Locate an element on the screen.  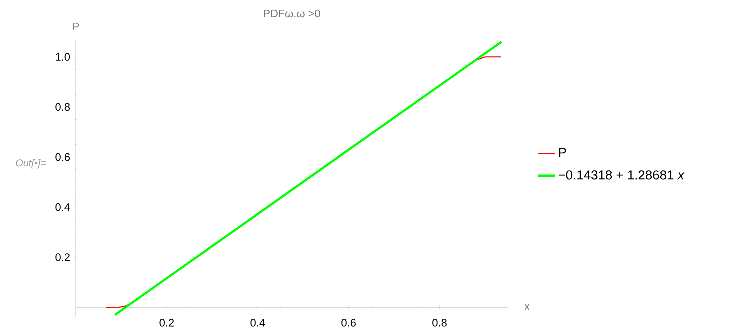
x-tick-label: 0.6 is located at coordinates (349, 323).